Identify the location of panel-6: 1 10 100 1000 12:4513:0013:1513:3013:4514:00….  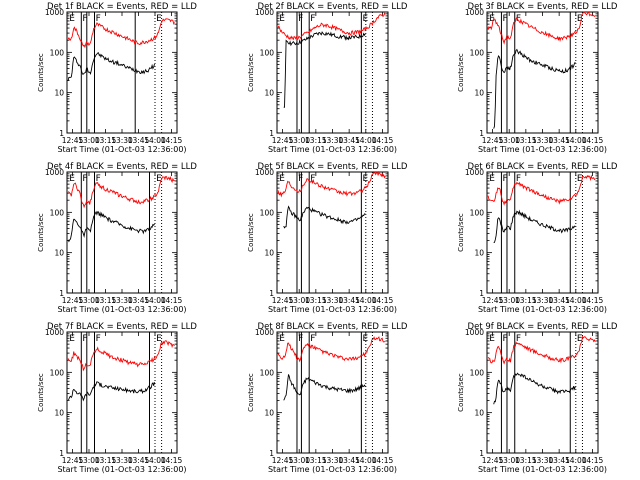
(537, 238).